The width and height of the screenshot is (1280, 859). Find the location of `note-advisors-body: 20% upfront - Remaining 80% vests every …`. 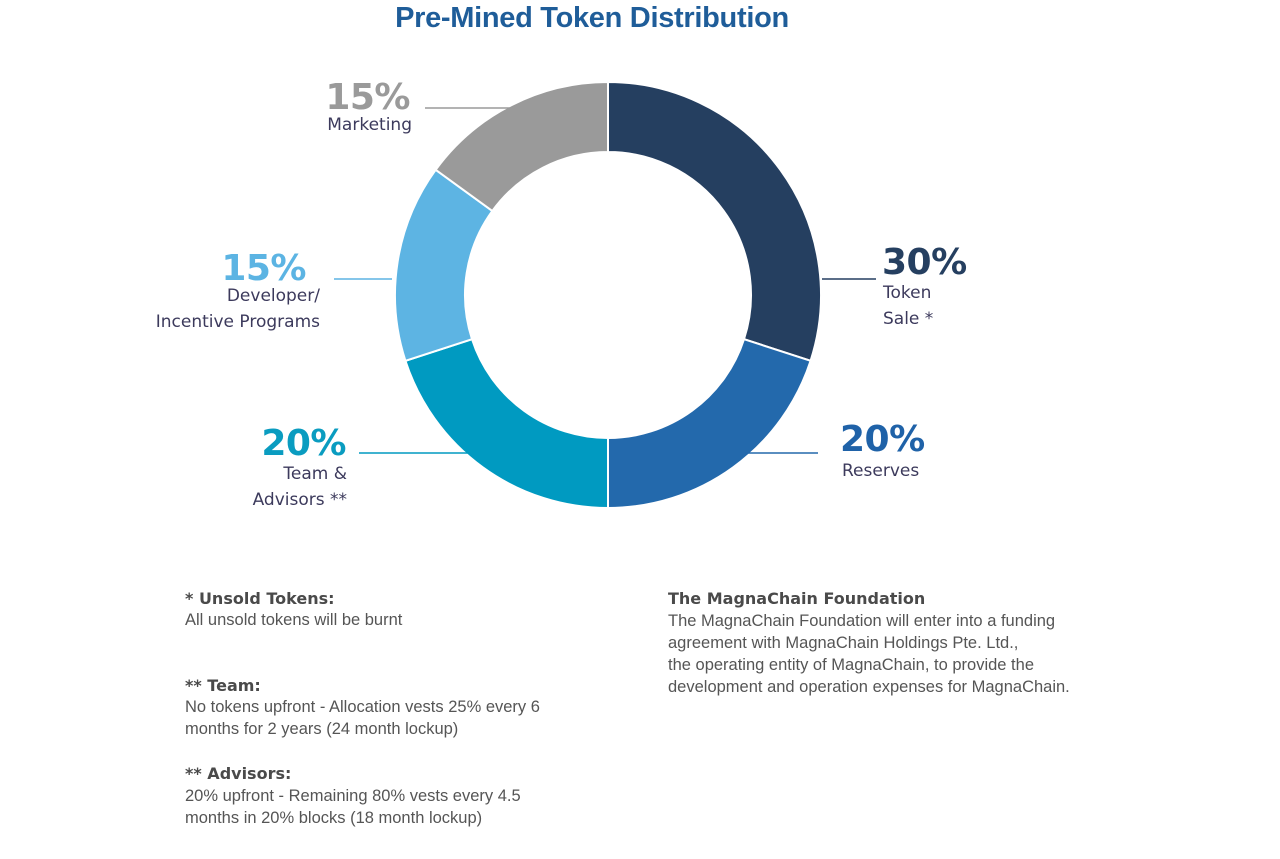

note-advisors-body: 20% upfront - Remaining 80% vests every … is located at coordinates (353, 807).